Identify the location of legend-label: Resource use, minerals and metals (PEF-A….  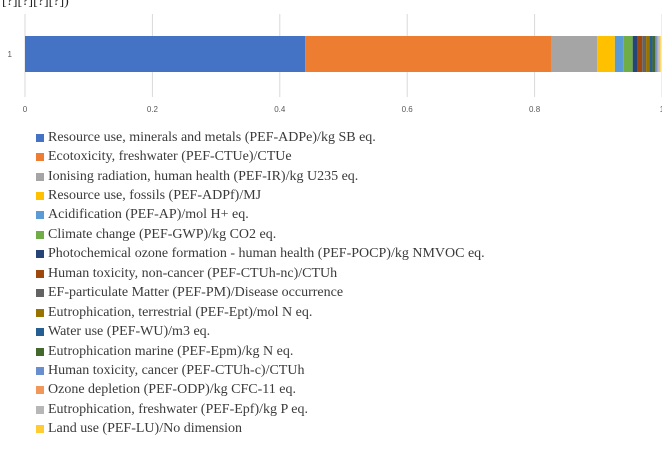
(212, 137).